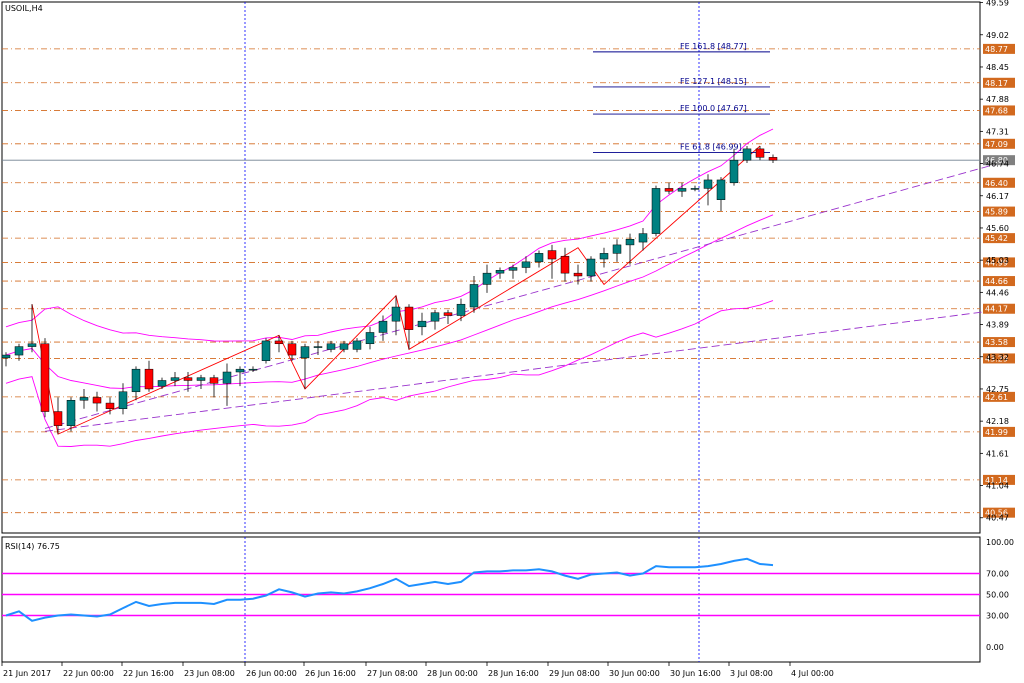  I want to click on fibo-level-label: FE 161.8 [48.77], so click(713, 46).